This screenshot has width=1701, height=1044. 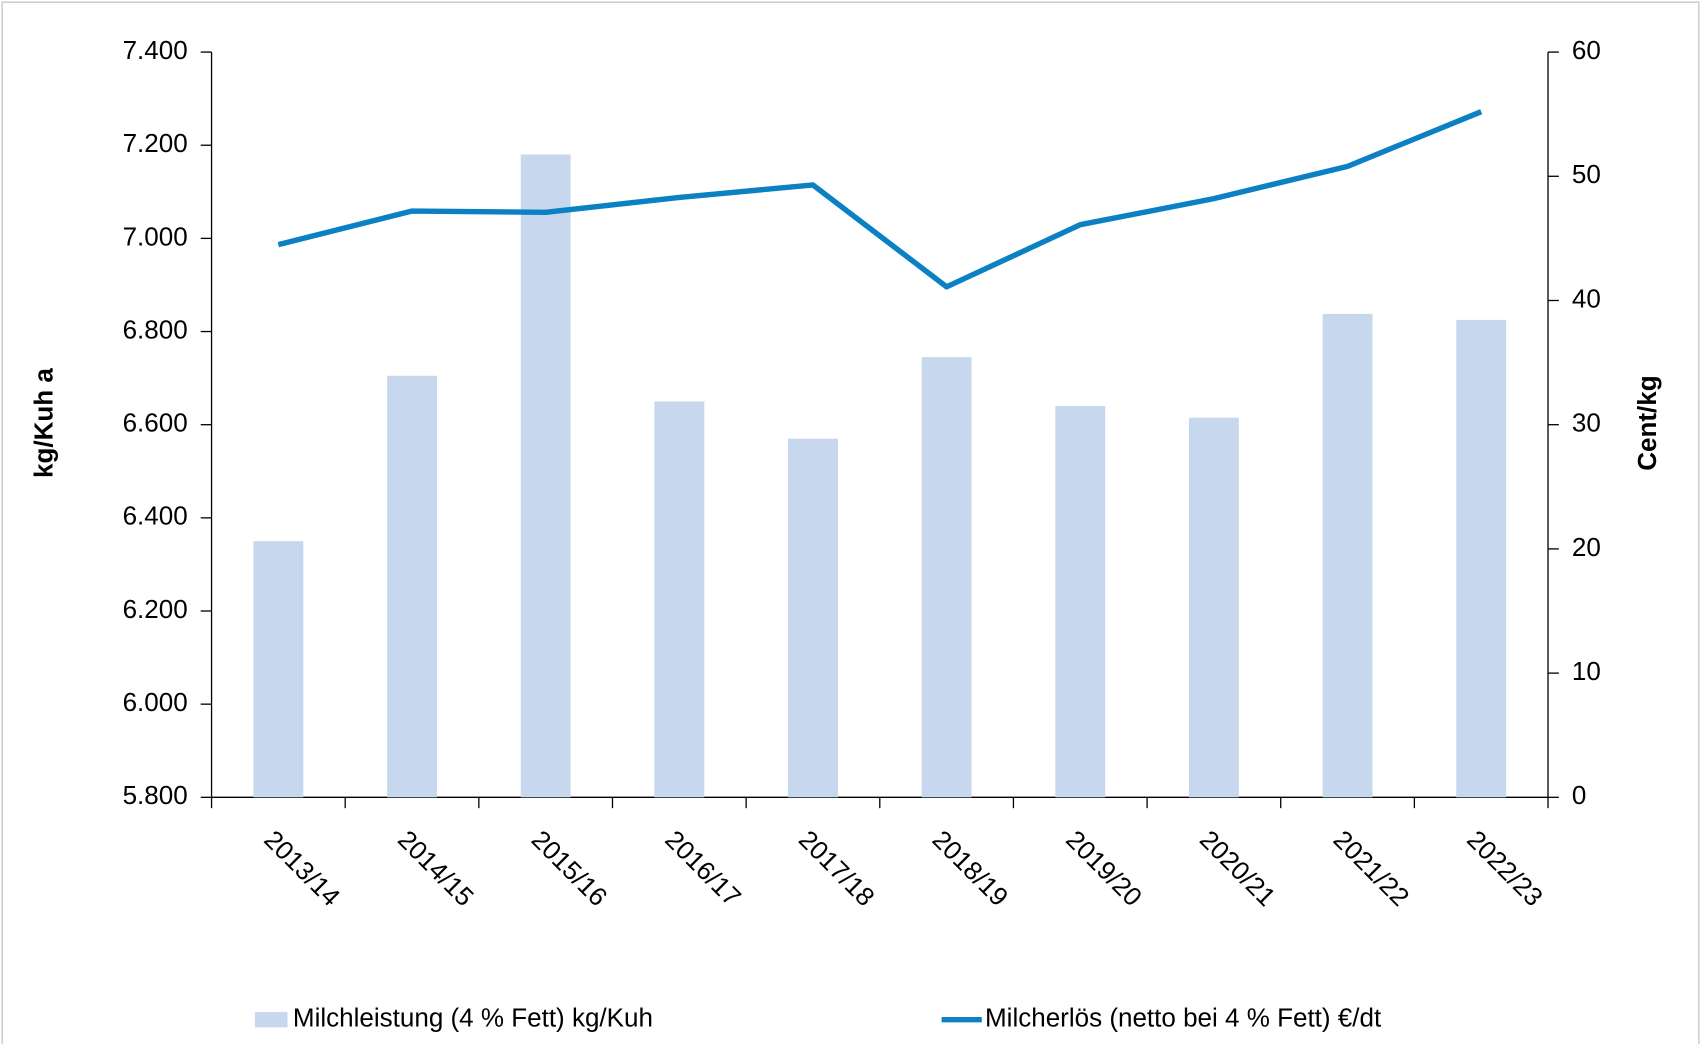 What do you see at coordinates (155, 795) in the screenshot?
I see `y-tick-label: 5.800` at bounding box center [155, 795].